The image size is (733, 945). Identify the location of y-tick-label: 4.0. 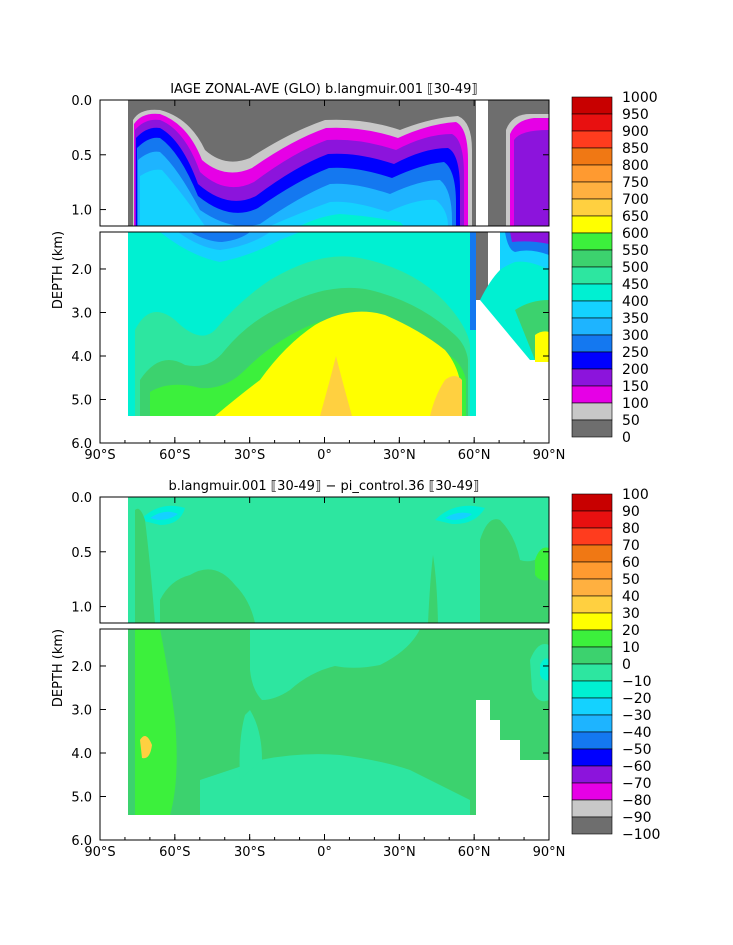
(81, 754).